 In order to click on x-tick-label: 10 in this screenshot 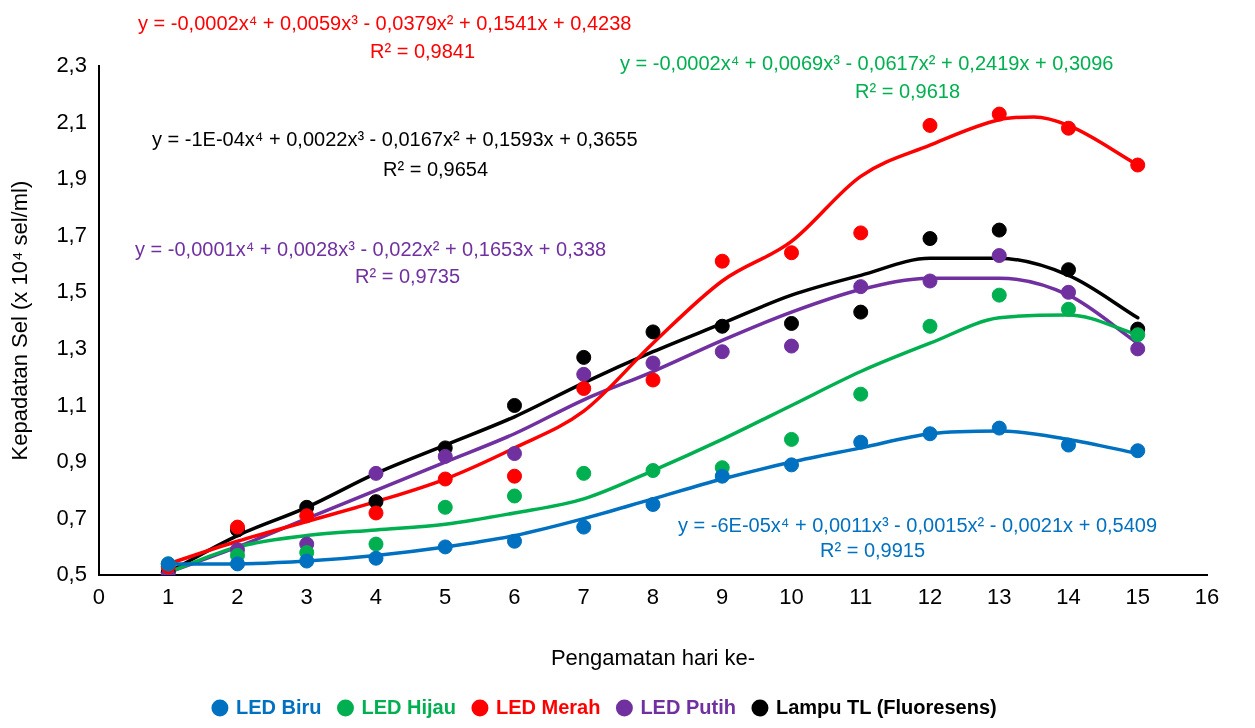, I will do `click(791, 597)`.